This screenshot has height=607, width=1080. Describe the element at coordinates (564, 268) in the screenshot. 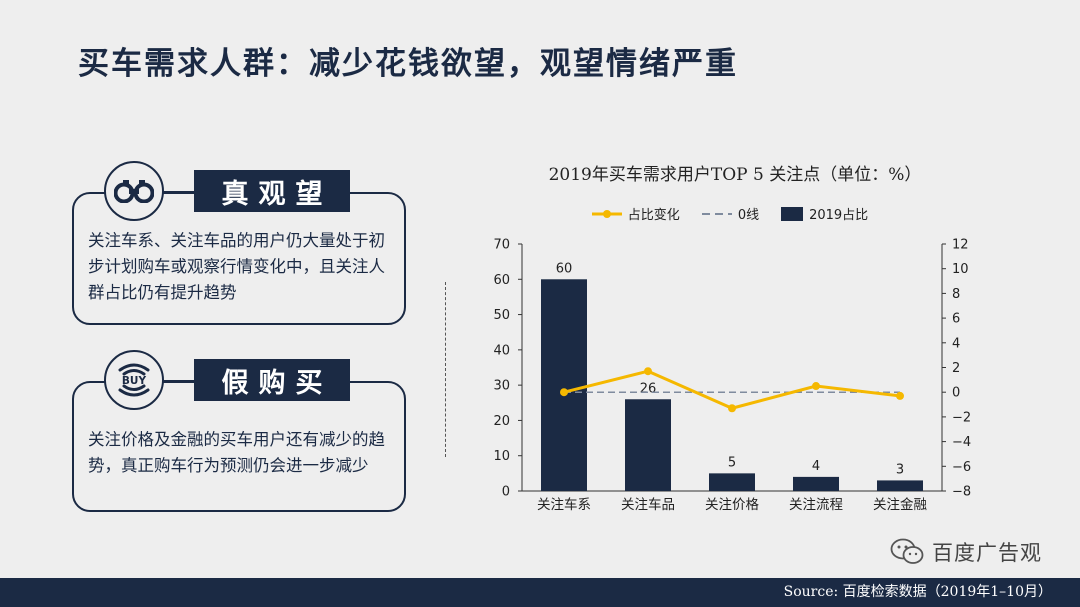

I see `bar-data-label: 60` at that location.